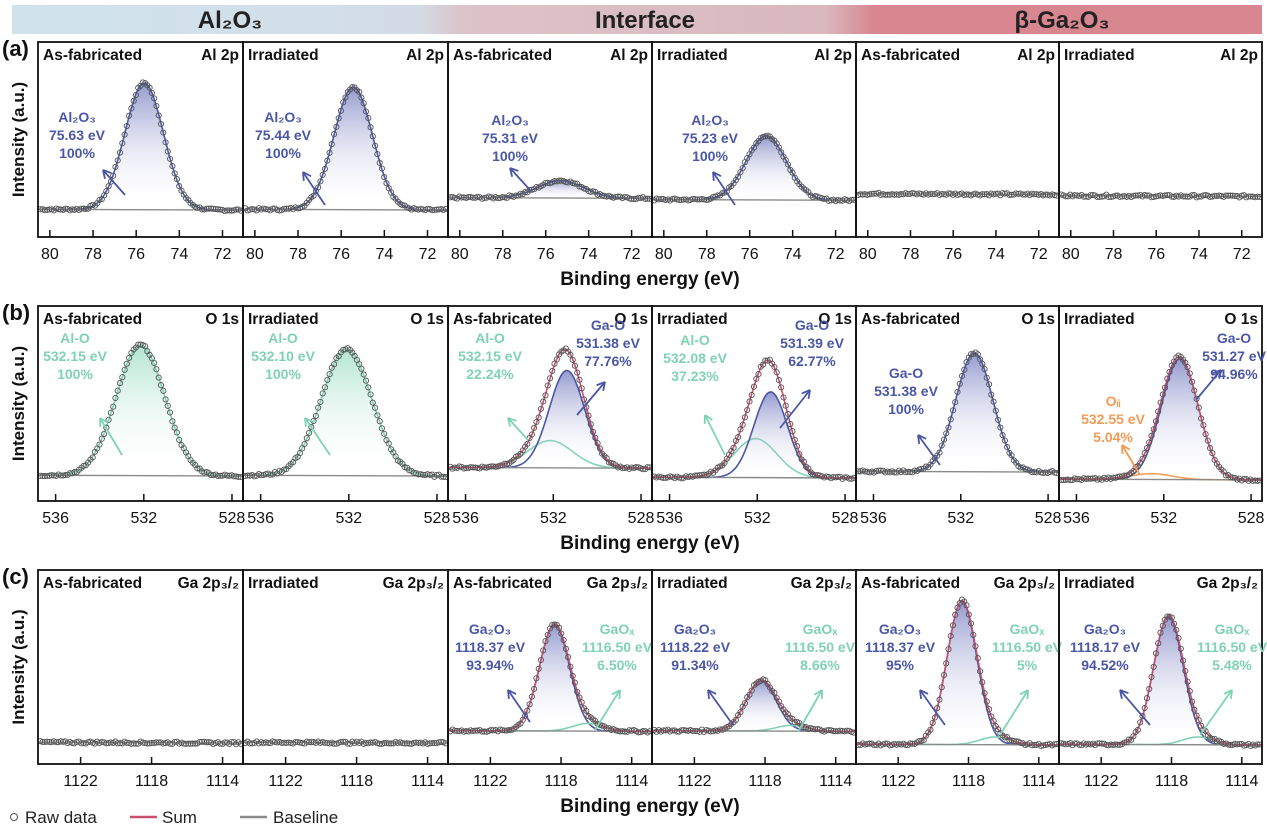 The image size is (1267, 833). I want to click on peak-annotation: Ga-O 531.27 eV 94.96%, so click(1231, 365).